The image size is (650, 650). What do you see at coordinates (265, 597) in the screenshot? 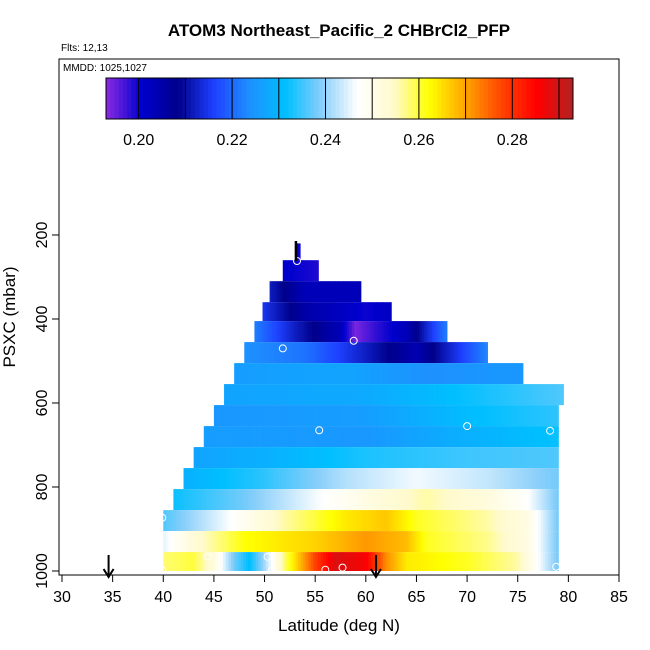
I see `x-tick-label: 50` at bounding box center [265, 597].